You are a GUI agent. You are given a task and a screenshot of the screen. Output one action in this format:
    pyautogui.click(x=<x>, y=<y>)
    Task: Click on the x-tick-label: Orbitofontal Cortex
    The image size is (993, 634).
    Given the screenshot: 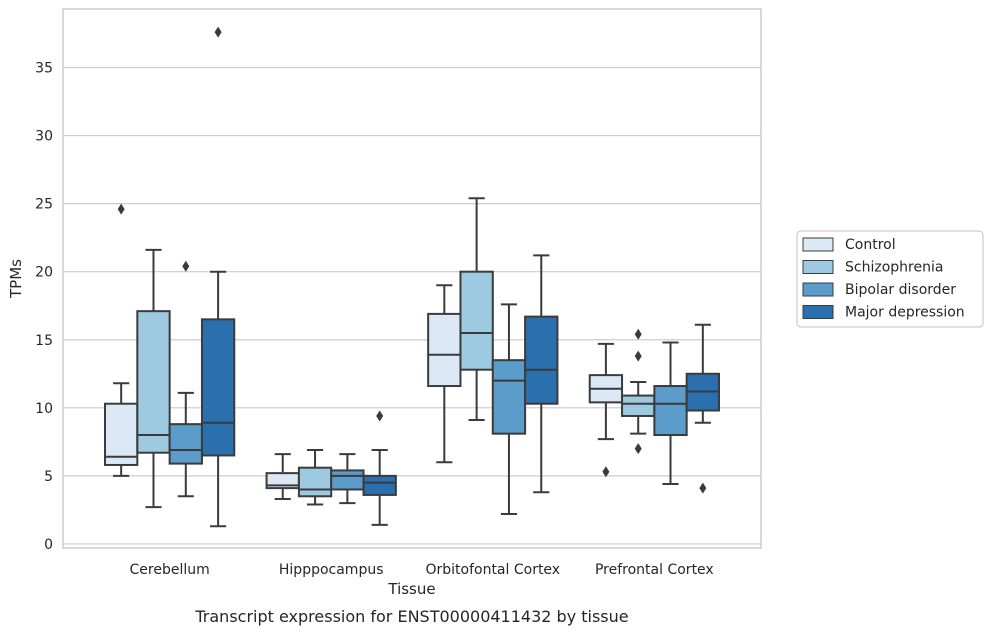 What is the action you would take?
    pyautogui.click(x=492, y=570)
    